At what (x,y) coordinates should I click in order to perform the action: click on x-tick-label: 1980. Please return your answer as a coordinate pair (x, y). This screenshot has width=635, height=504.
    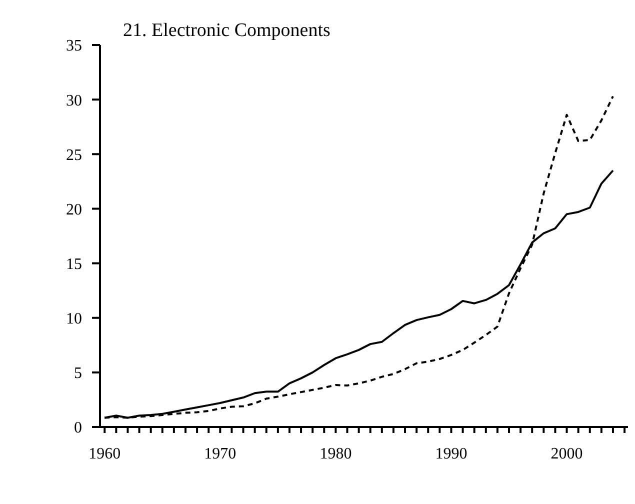
    Looking at the image, I should click on (336, 453).